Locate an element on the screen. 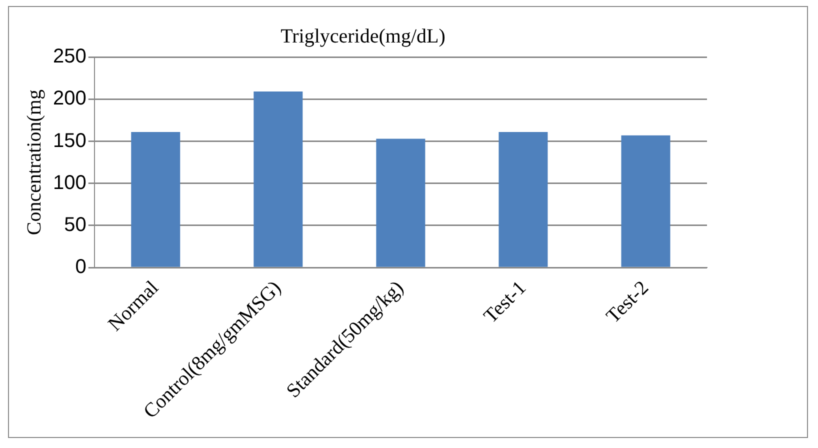  chart-title: Triglyceride(mg/dL) is located at coordinates (363, 36).